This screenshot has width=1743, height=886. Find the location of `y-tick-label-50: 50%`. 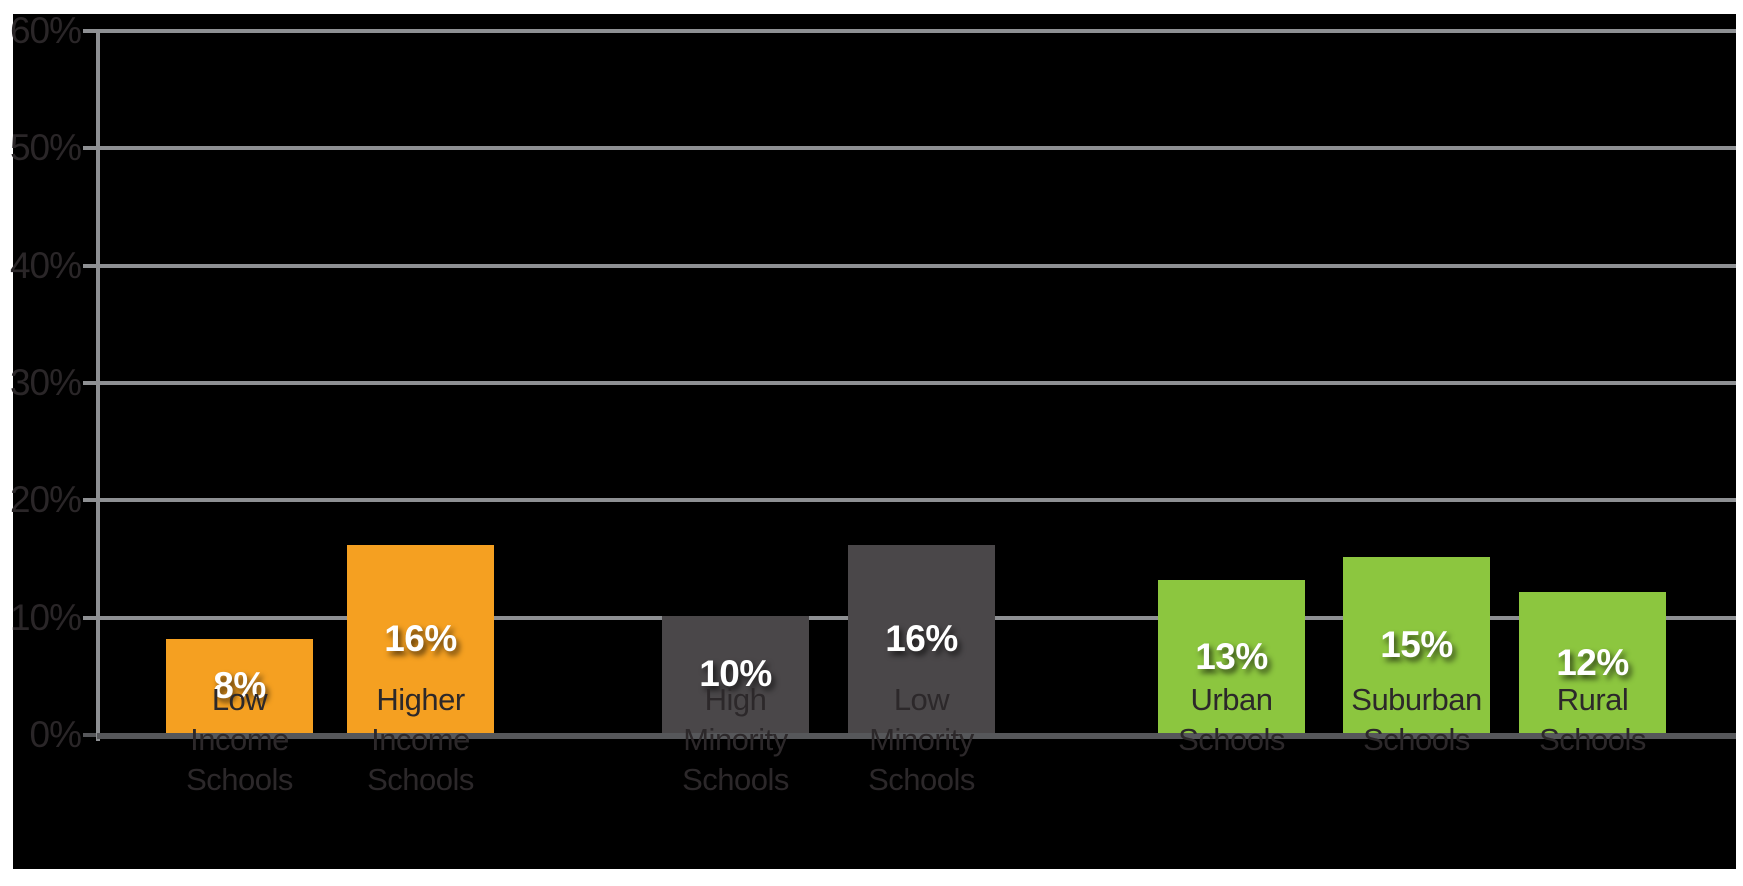

y-tick-label-50: 50% is located at coordinates (45, 148).